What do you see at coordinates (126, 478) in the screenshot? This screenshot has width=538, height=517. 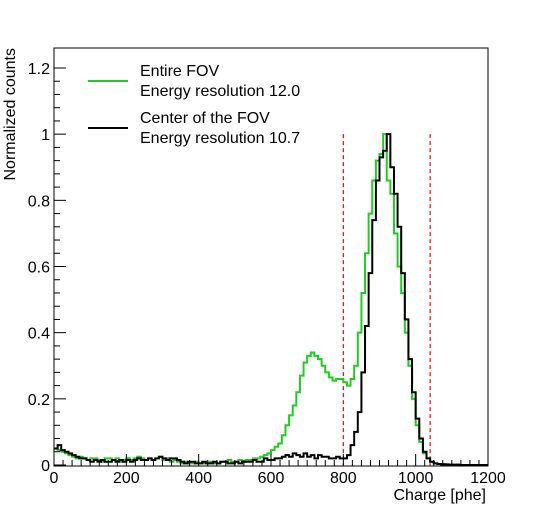 I see `x-tick-label: 200` at bounding box center [126, 478].